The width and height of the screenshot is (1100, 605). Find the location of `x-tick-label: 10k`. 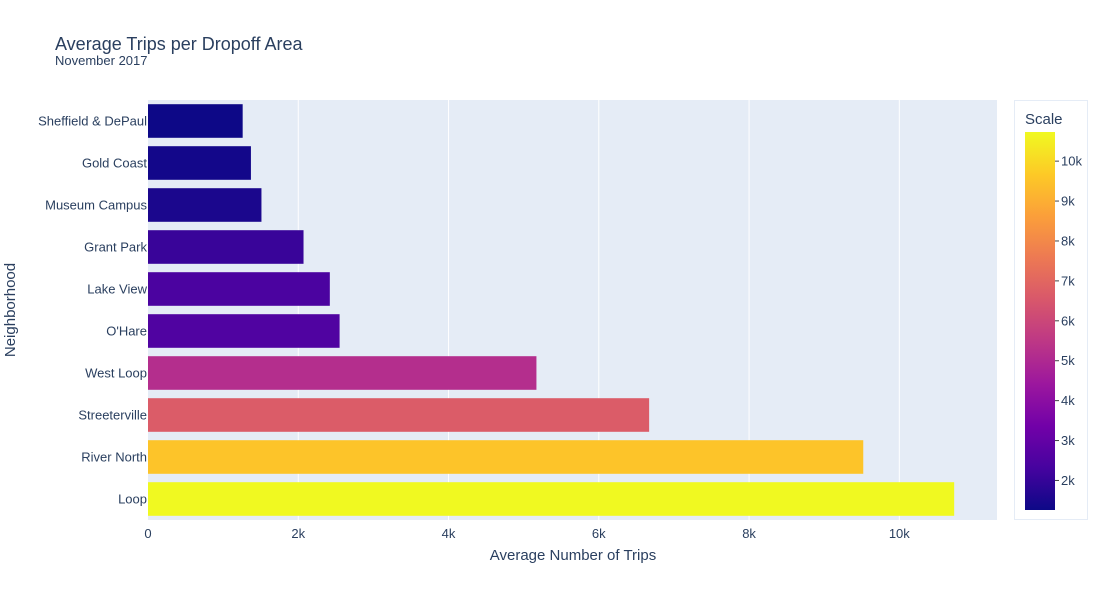

x-tick-label: 10k is located at coordinates (899, 533).